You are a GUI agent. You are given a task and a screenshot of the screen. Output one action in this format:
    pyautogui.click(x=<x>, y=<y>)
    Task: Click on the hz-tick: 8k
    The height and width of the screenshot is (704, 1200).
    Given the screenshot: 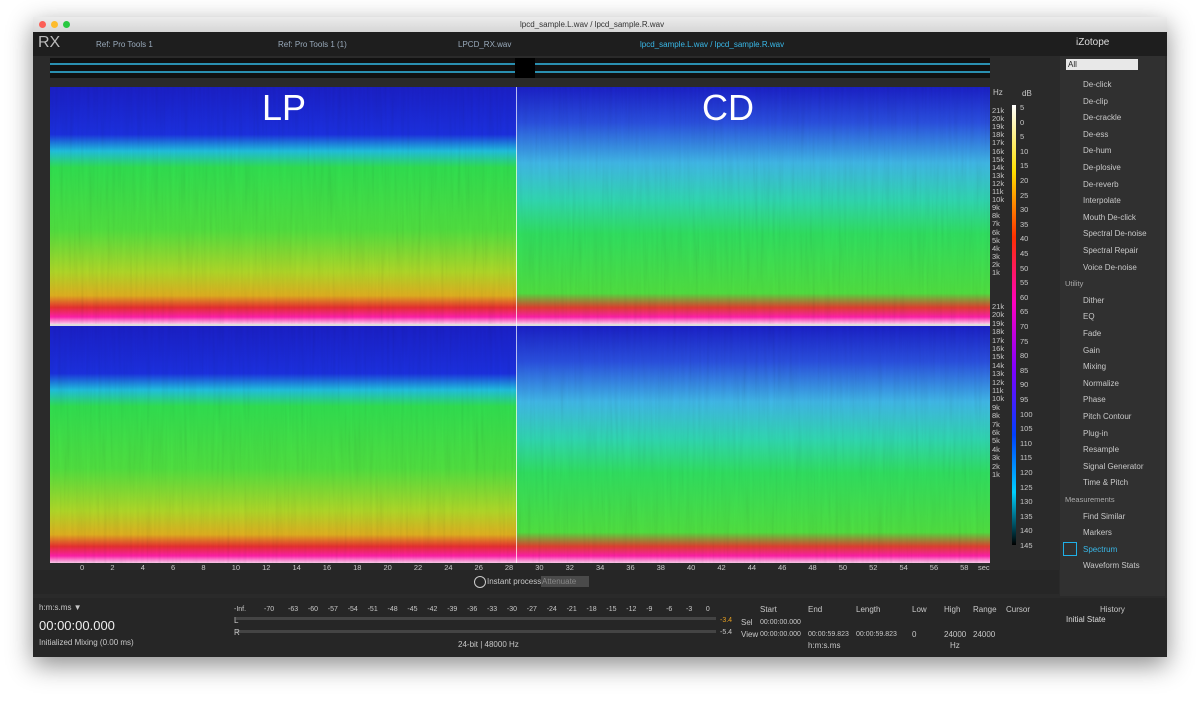 What is the action you would take?
    pyautogui.click(x=996, y=216)
    